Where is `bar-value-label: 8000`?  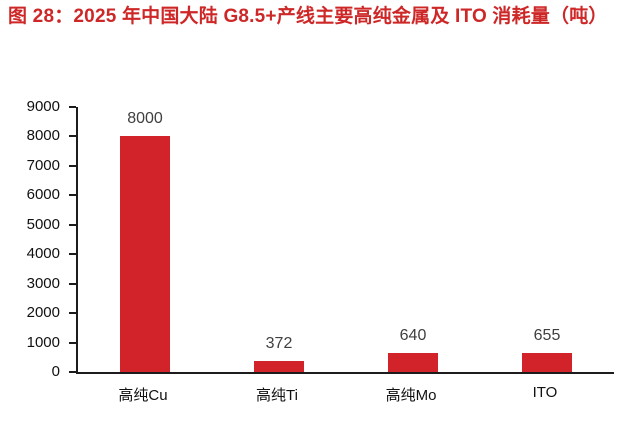 bar-value-label: 8000 is located at coordinates (145, 119).